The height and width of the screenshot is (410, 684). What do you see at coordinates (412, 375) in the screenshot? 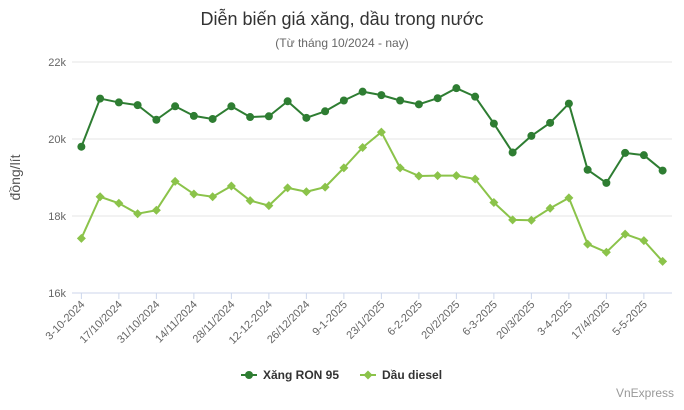
I see `legend-label: Dầu diesel` at bounding box center [412, 375].